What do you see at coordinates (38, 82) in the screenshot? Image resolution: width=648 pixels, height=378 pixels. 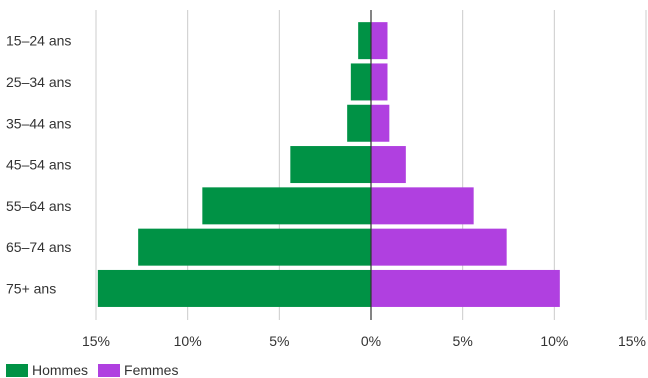 I see `category-label: 25–34 ans` at bounding box center [38, 82].